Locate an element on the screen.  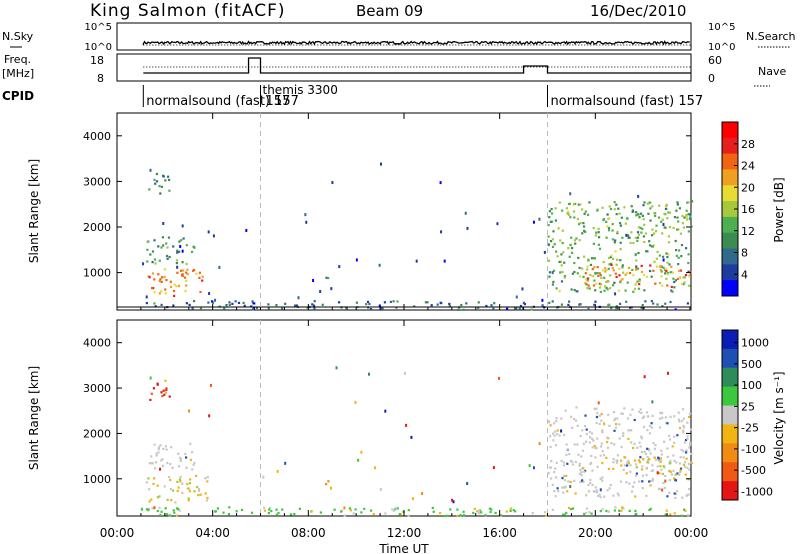
y-tick-label: 4000 is located at coordinates (97, 343).